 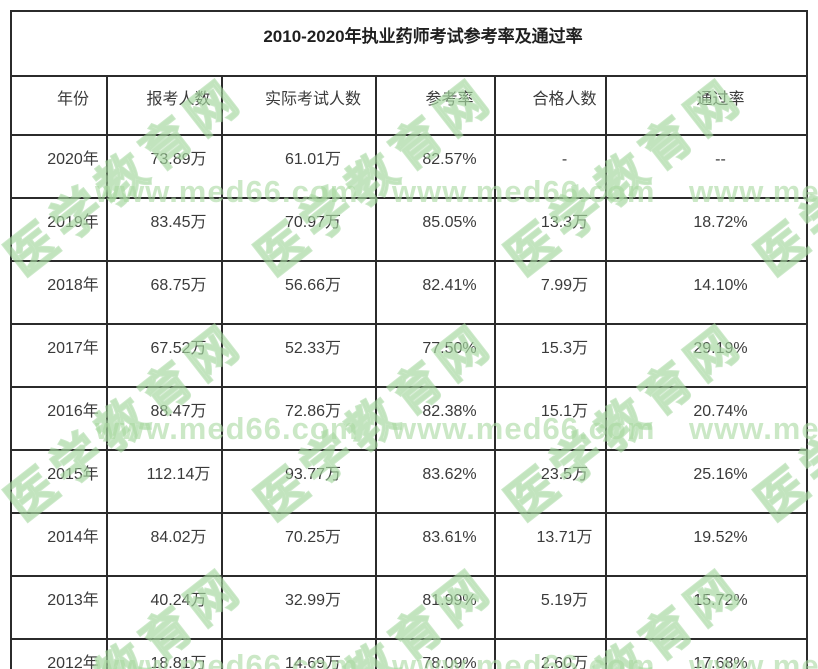 What do you see at coordinates (435, 355) in the screenshot?
I see `table-cell: 77.50%` at bounding box center [435, 355].